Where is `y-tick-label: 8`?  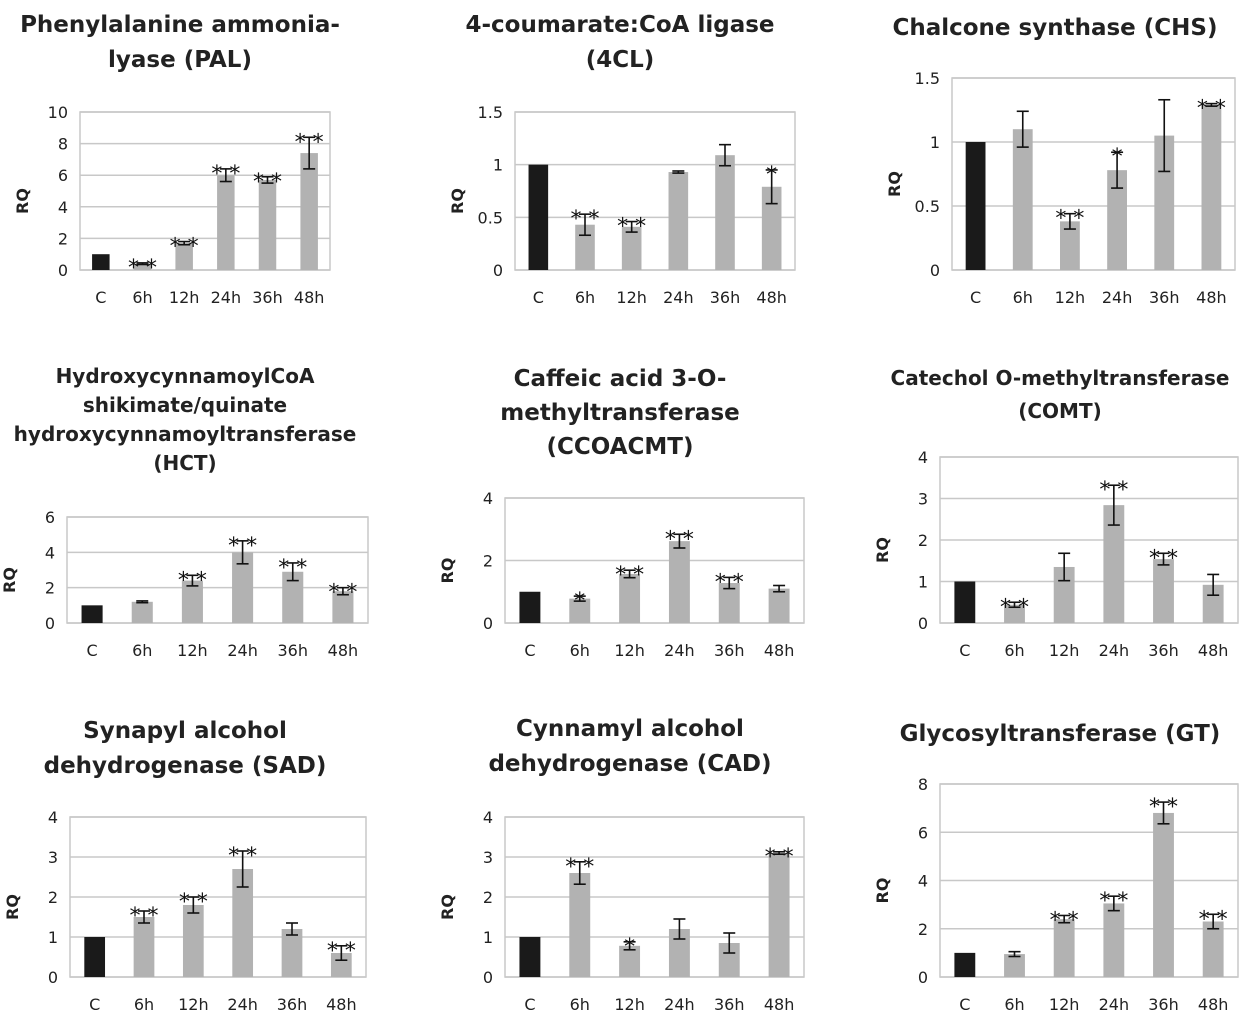 y-tick-label: 8 is located at coordinates (63, 144).